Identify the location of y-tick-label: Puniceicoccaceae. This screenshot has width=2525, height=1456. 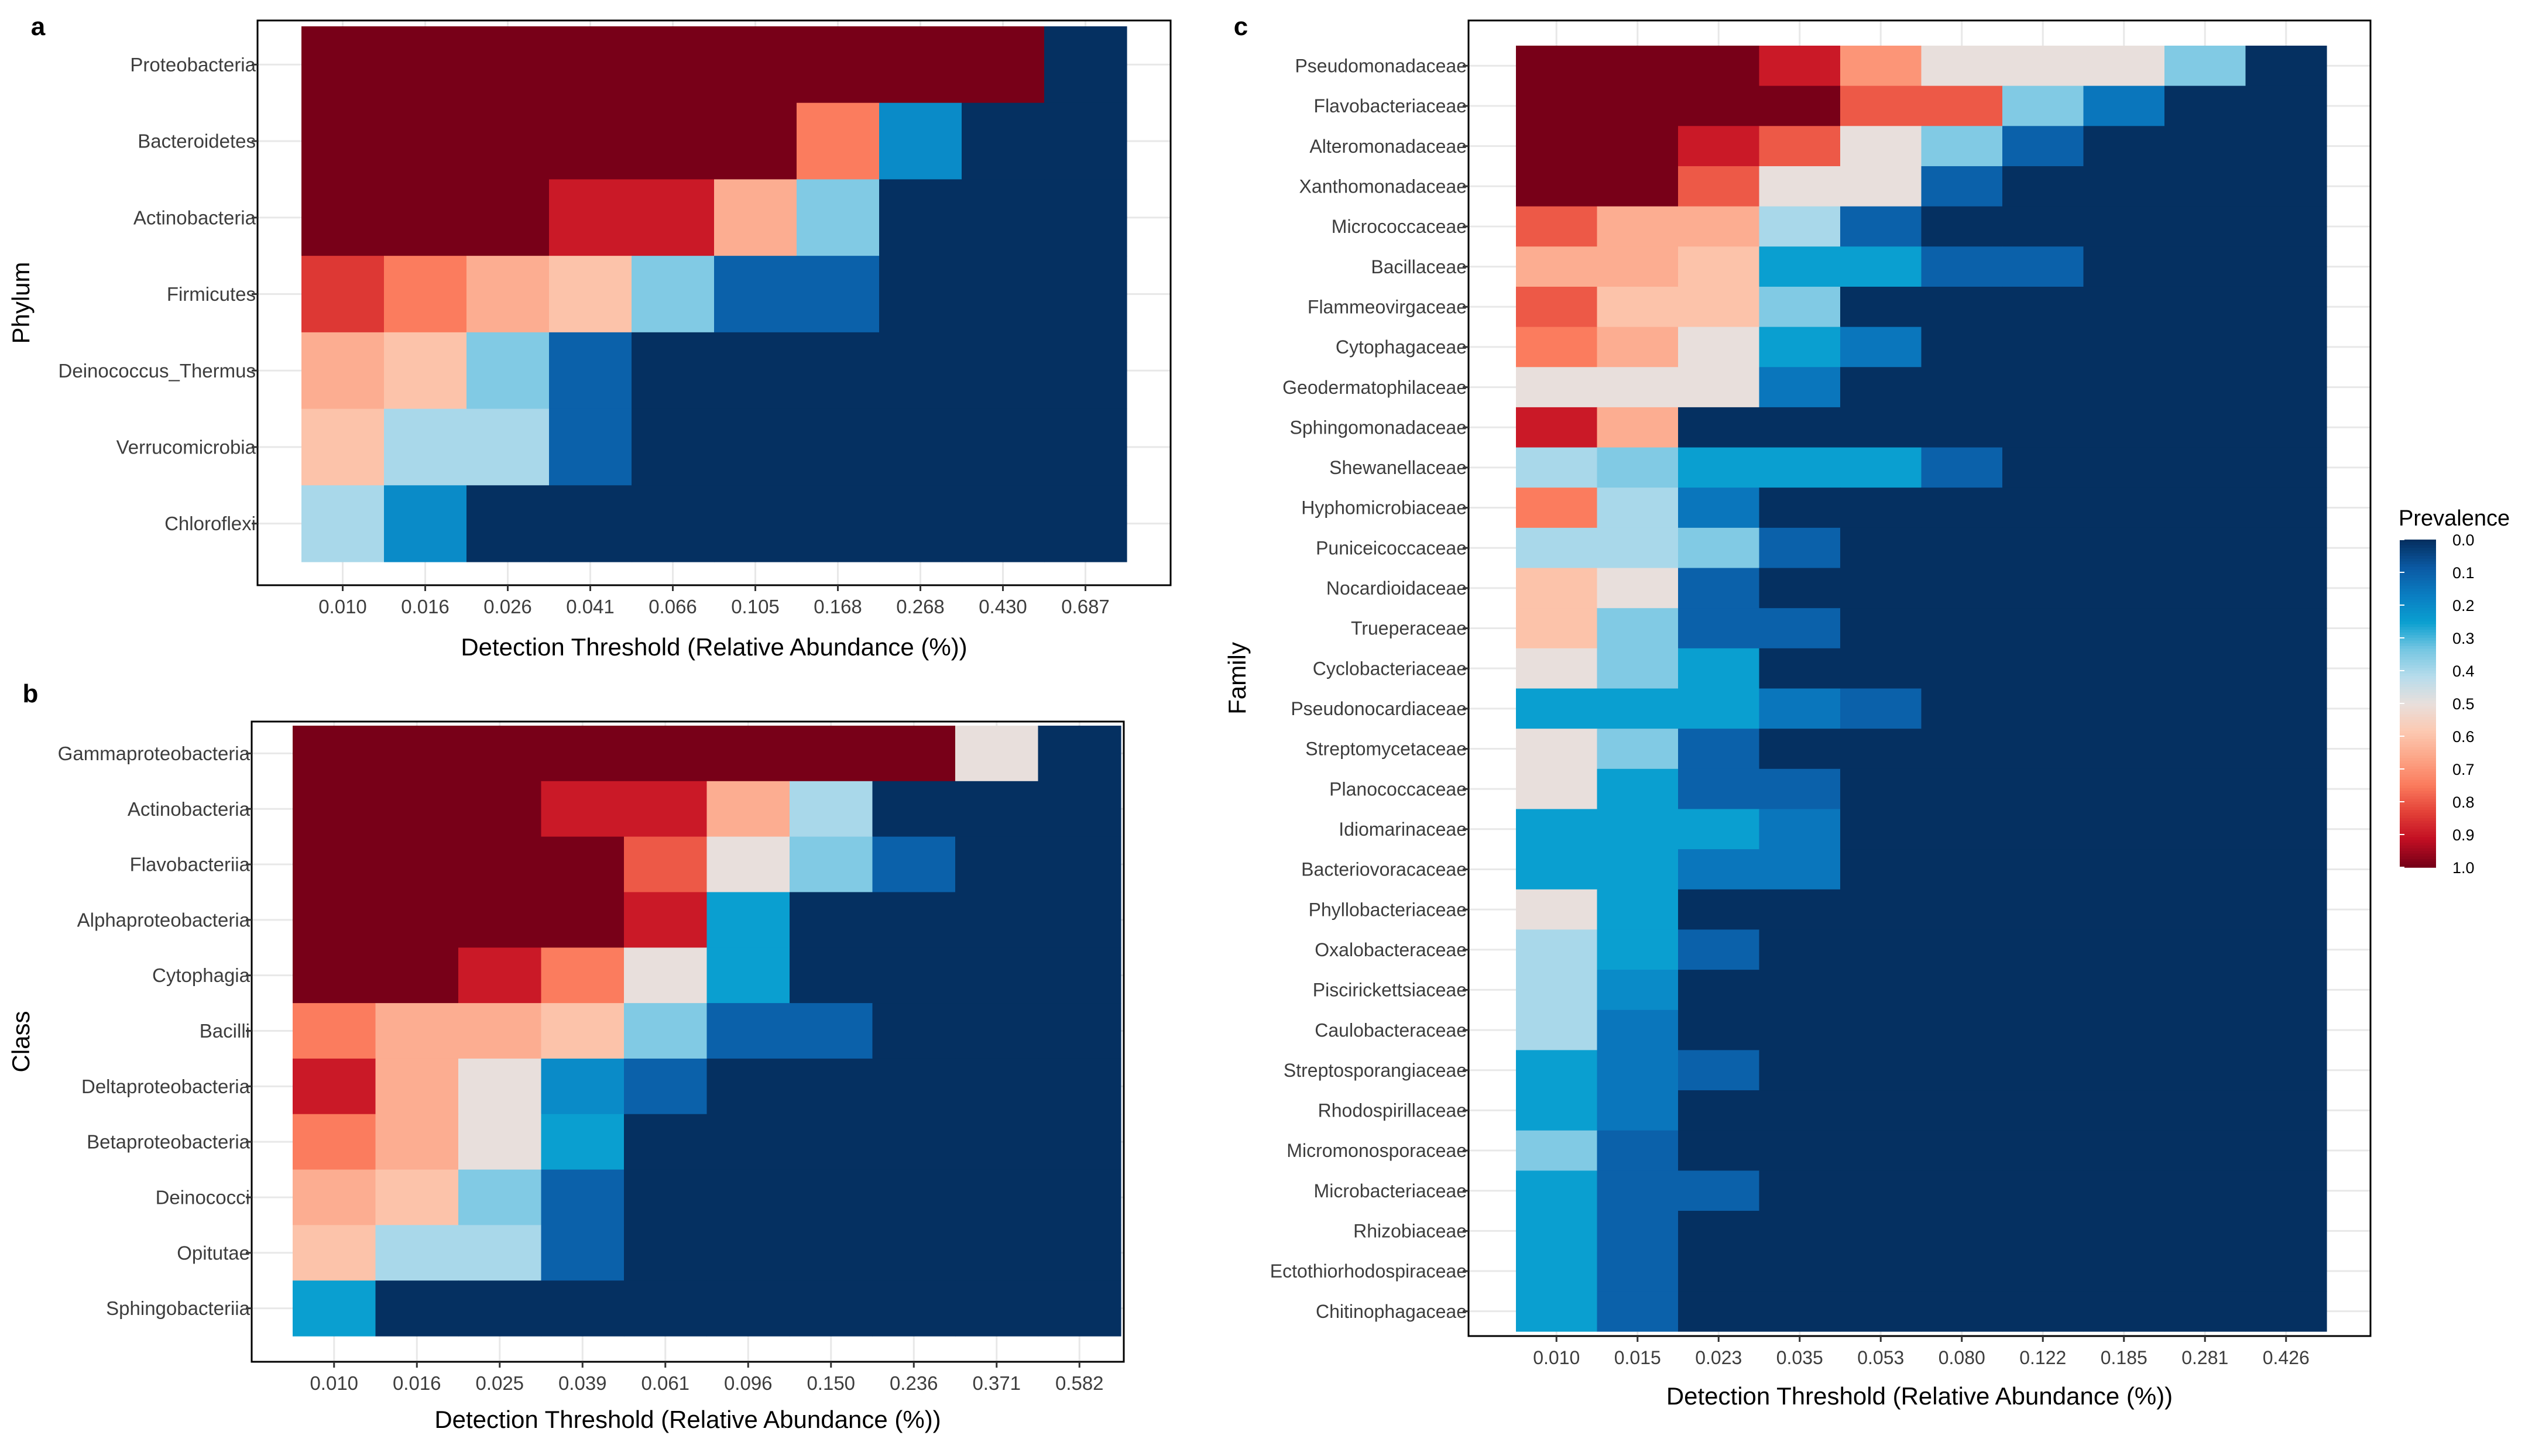
(1392, 547).